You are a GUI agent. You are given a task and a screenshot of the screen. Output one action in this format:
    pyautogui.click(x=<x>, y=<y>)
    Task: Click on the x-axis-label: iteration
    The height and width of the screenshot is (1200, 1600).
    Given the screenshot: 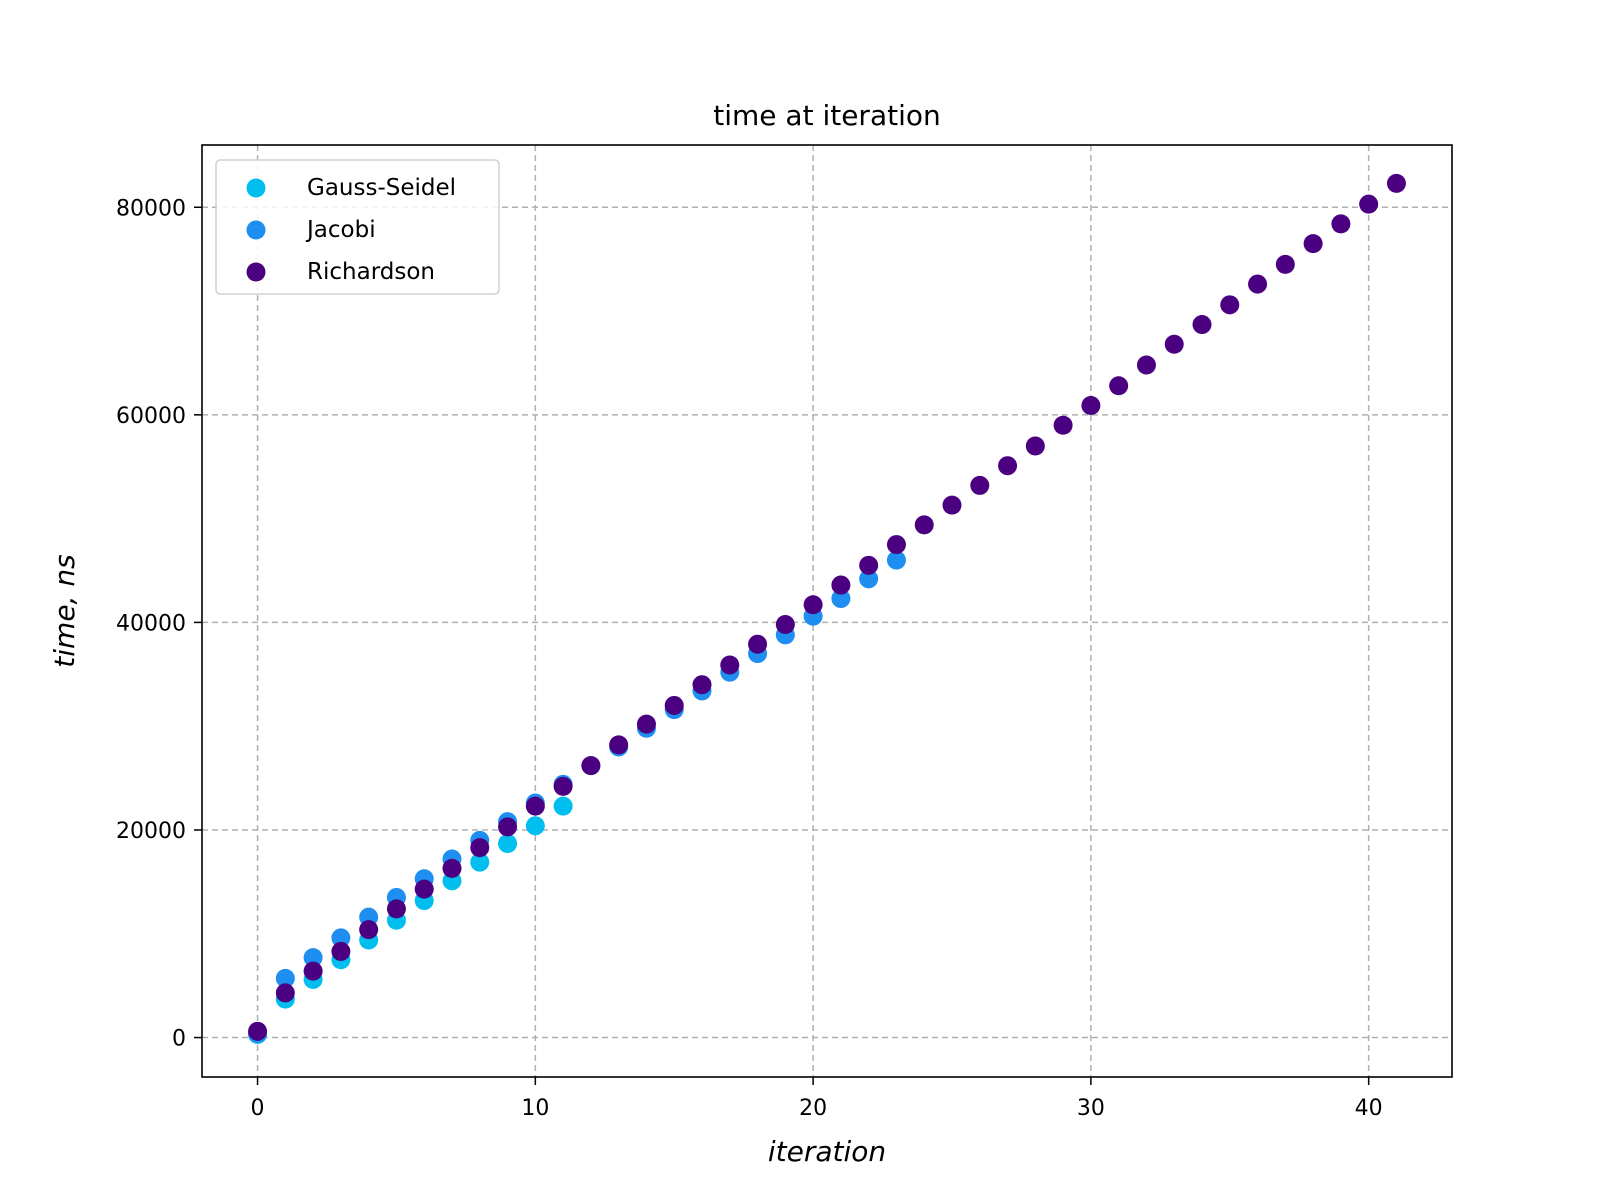 What is the action you would take?
    pyautogui.click(x=827, y=1151)
    